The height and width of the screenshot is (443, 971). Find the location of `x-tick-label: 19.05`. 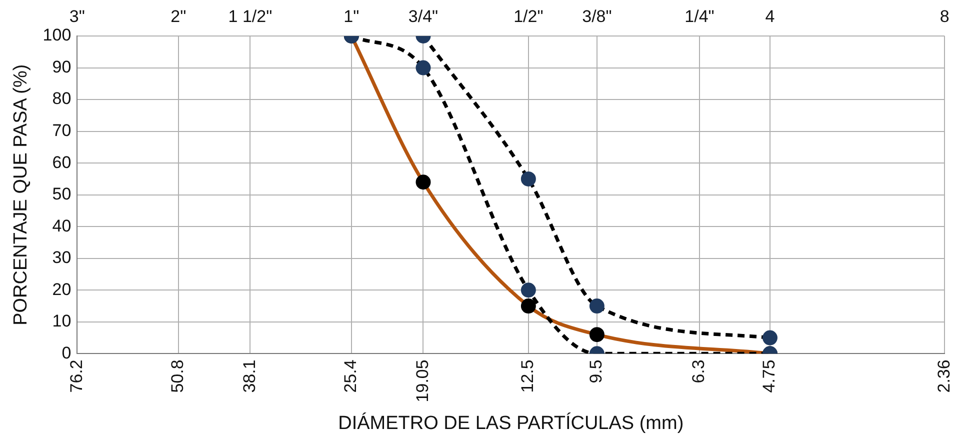

x-tick-label: 19.05 is located at coordinates (422, 381).